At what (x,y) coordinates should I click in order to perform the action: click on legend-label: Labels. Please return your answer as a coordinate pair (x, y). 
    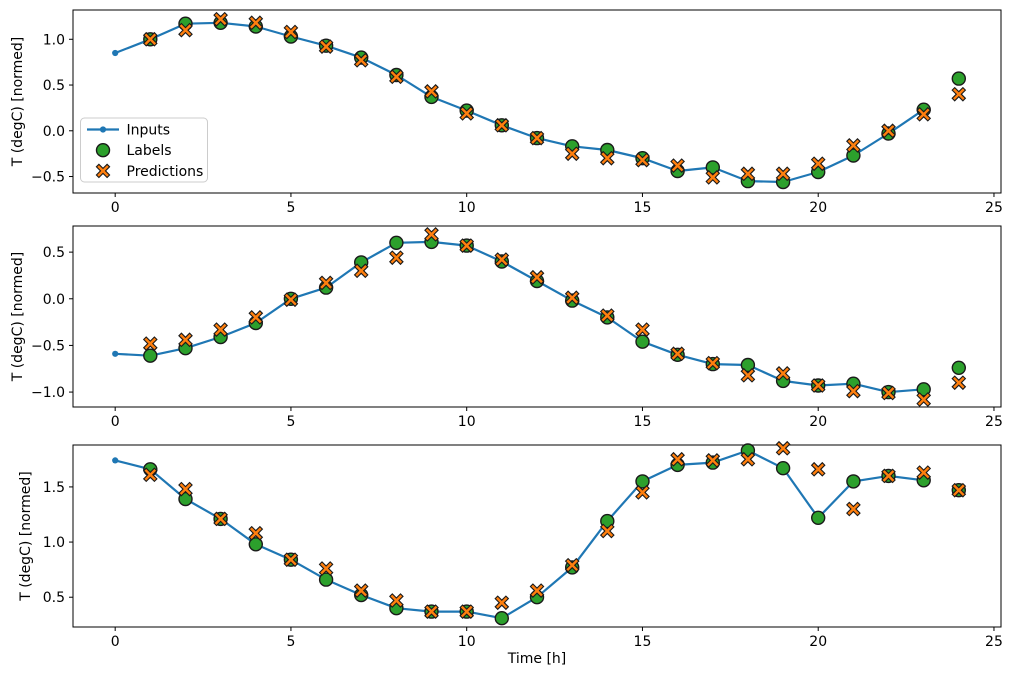
    Looking at the image, I should click on (149, 151).